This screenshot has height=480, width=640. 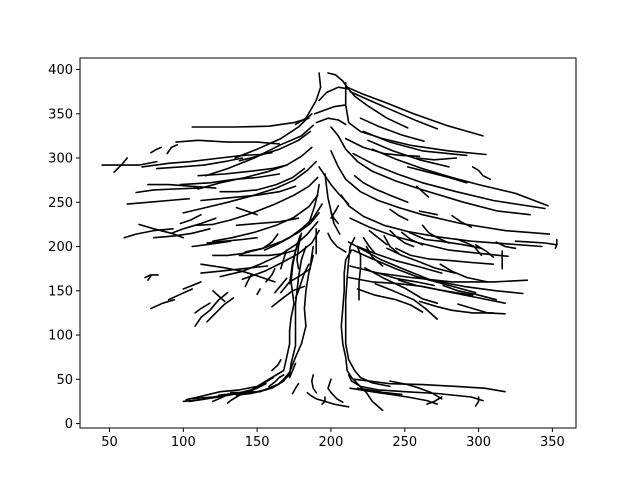 What do you see at coordinates (552, 442) in the screenshot?
I see `x-tick-label: 350` at bounding box center [552, 442].